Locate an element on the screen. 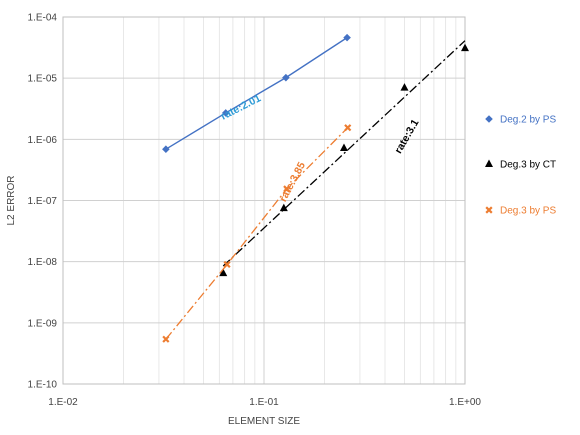 This screenshot has height=435, width=580. legend: Deg.2 by PS Deg.3 by CT Deg.3 by PS is located at coordinates (520, 166).